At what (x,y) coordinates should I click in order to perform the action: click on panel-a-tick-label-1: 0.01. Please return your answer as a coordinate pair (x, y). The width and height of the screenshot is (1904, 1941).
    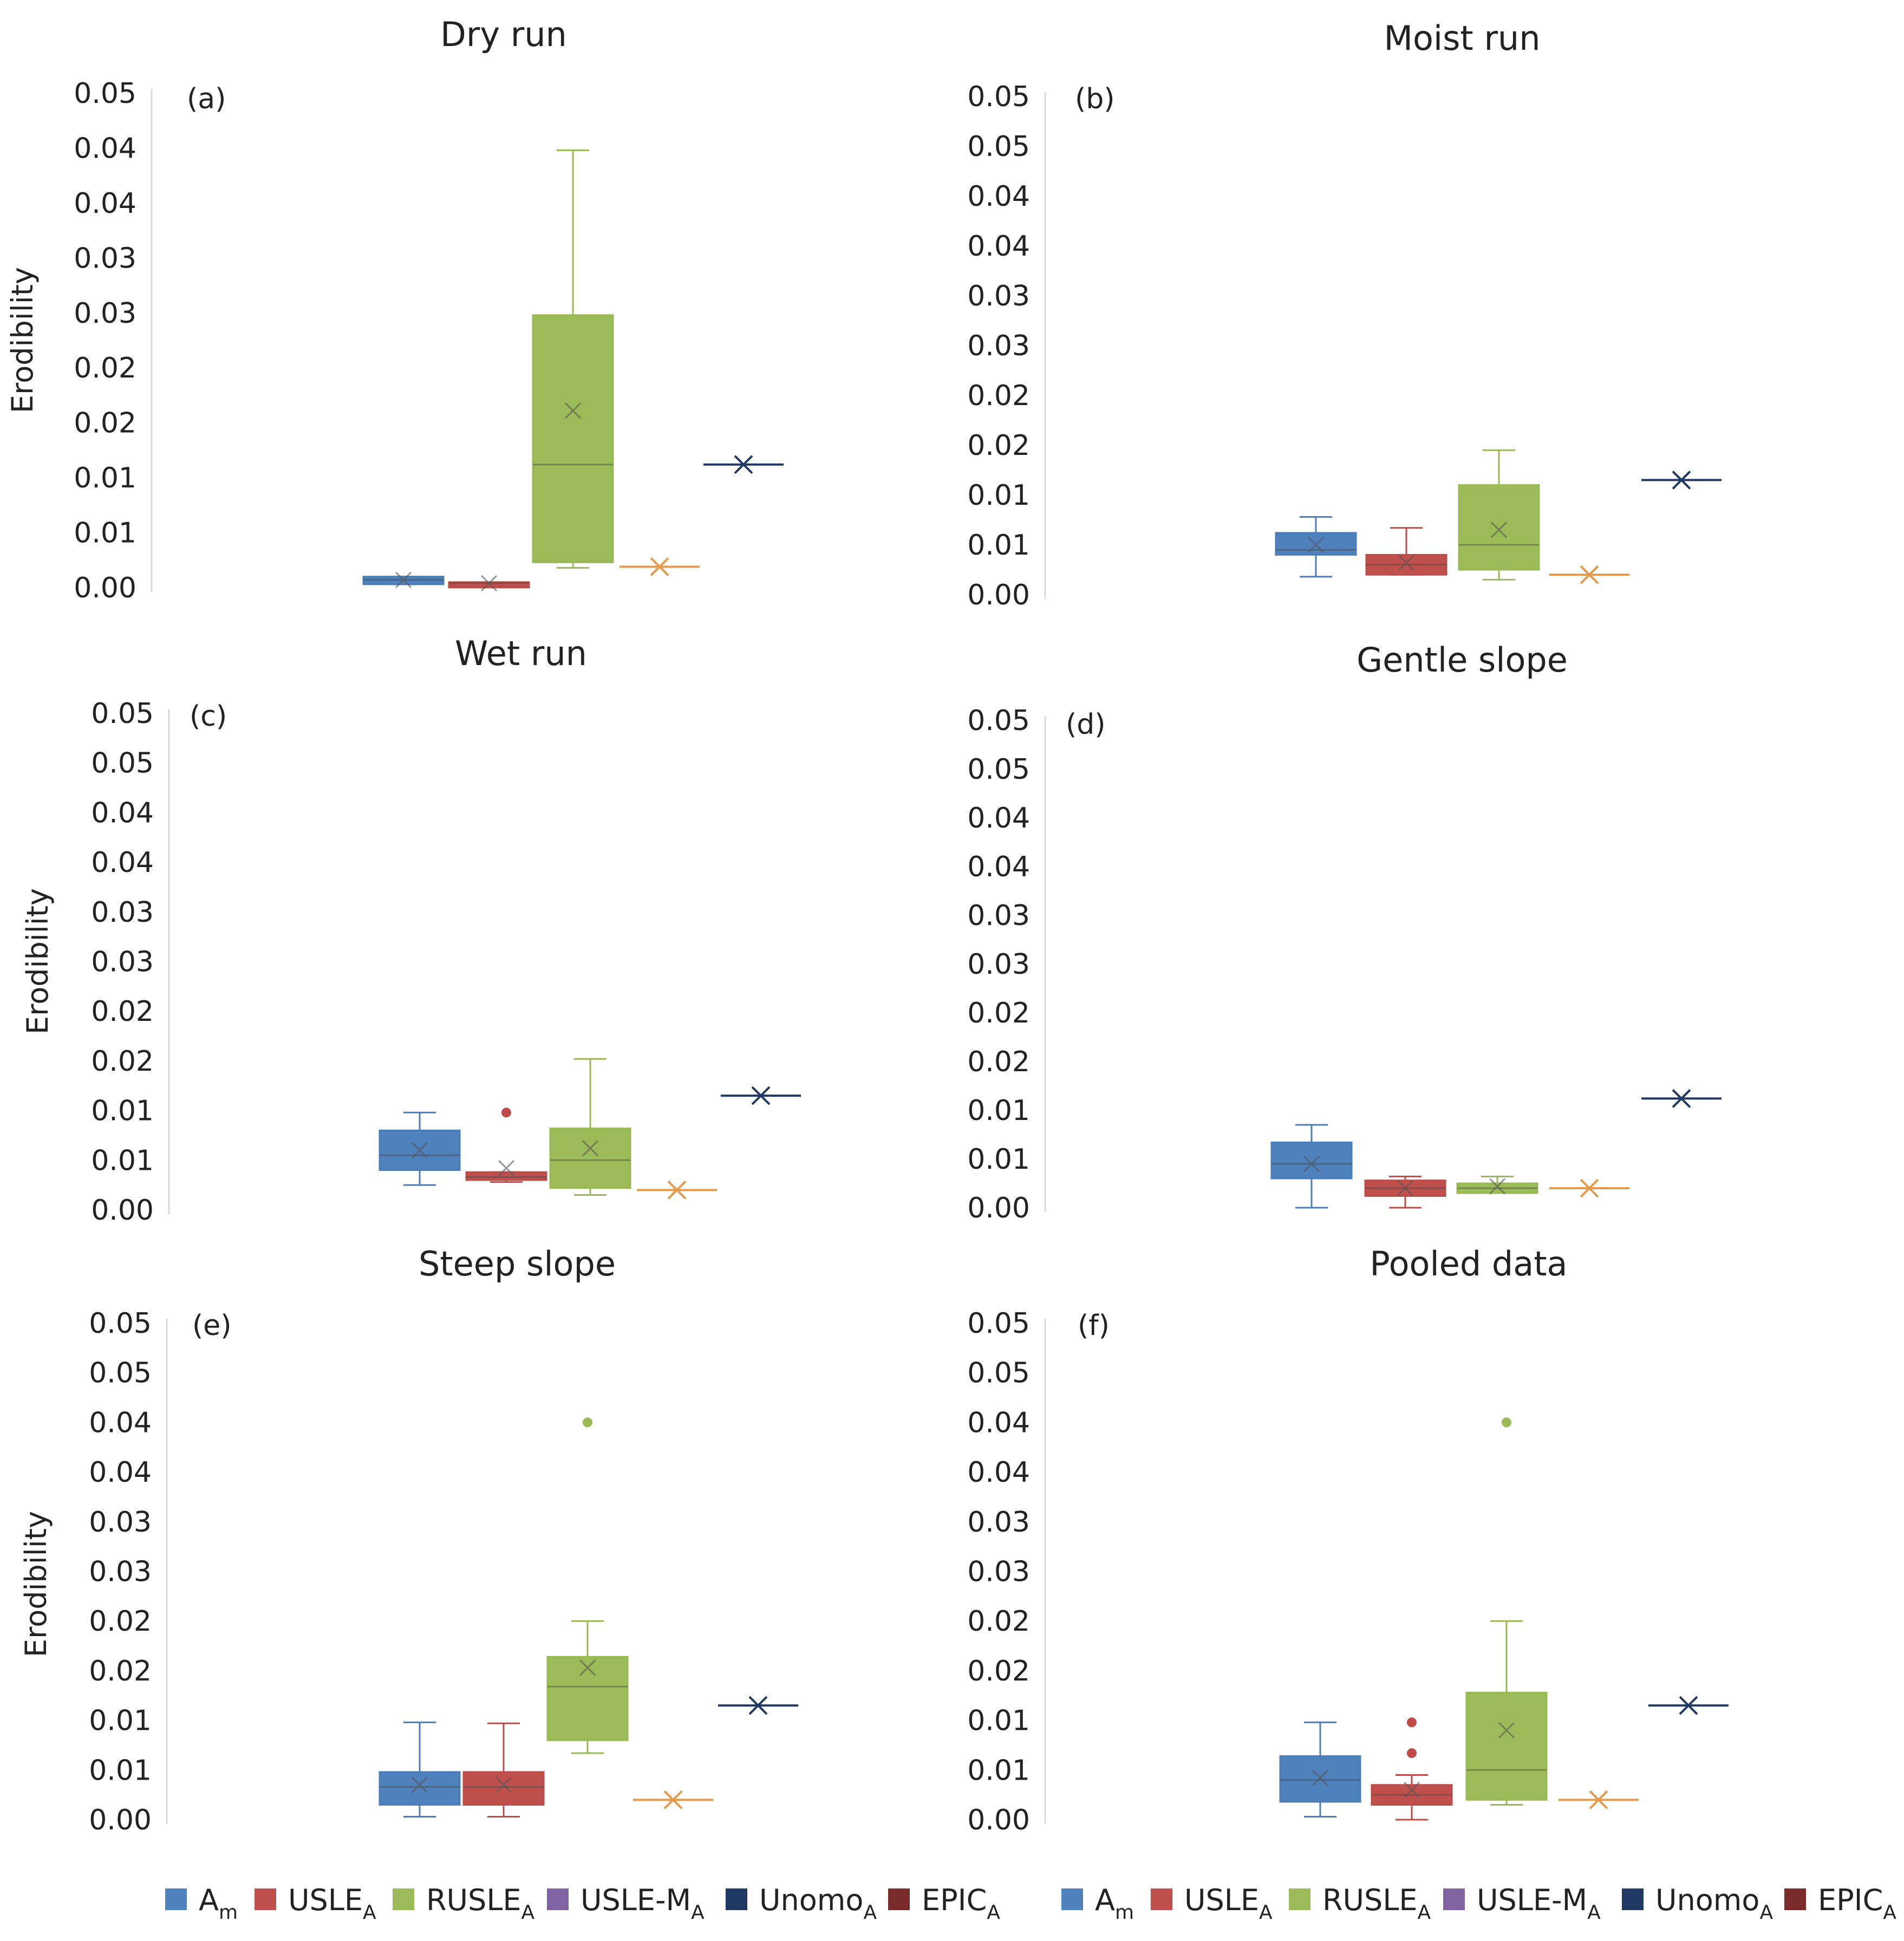
    Looking at the image, I should click on (105, 533).